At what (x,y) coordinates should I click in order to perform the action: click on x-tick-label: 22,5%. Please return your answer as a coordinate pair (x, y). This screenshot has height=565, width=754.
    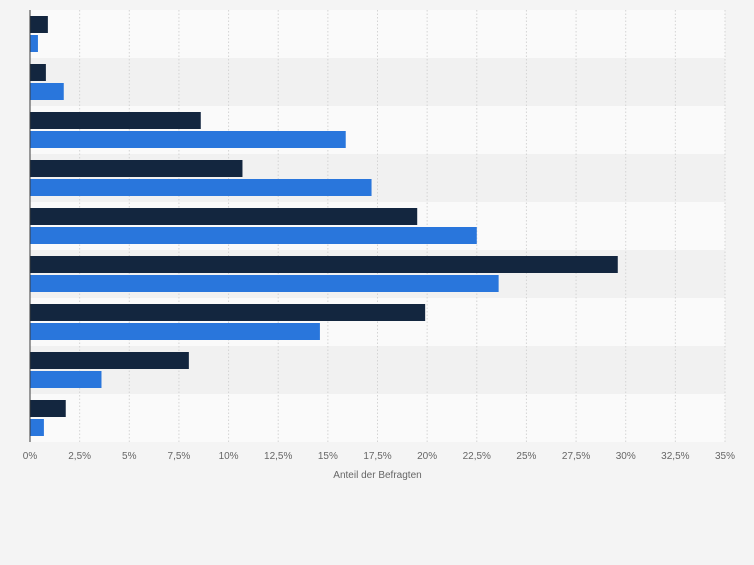
    Looking at the image, I should click on (477, 456).